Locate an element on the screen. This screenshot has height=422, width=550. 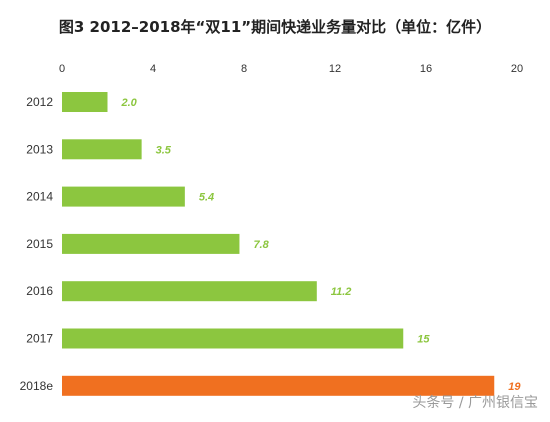
bar-value-label: 2.0 is located at coordinates (129, 103).